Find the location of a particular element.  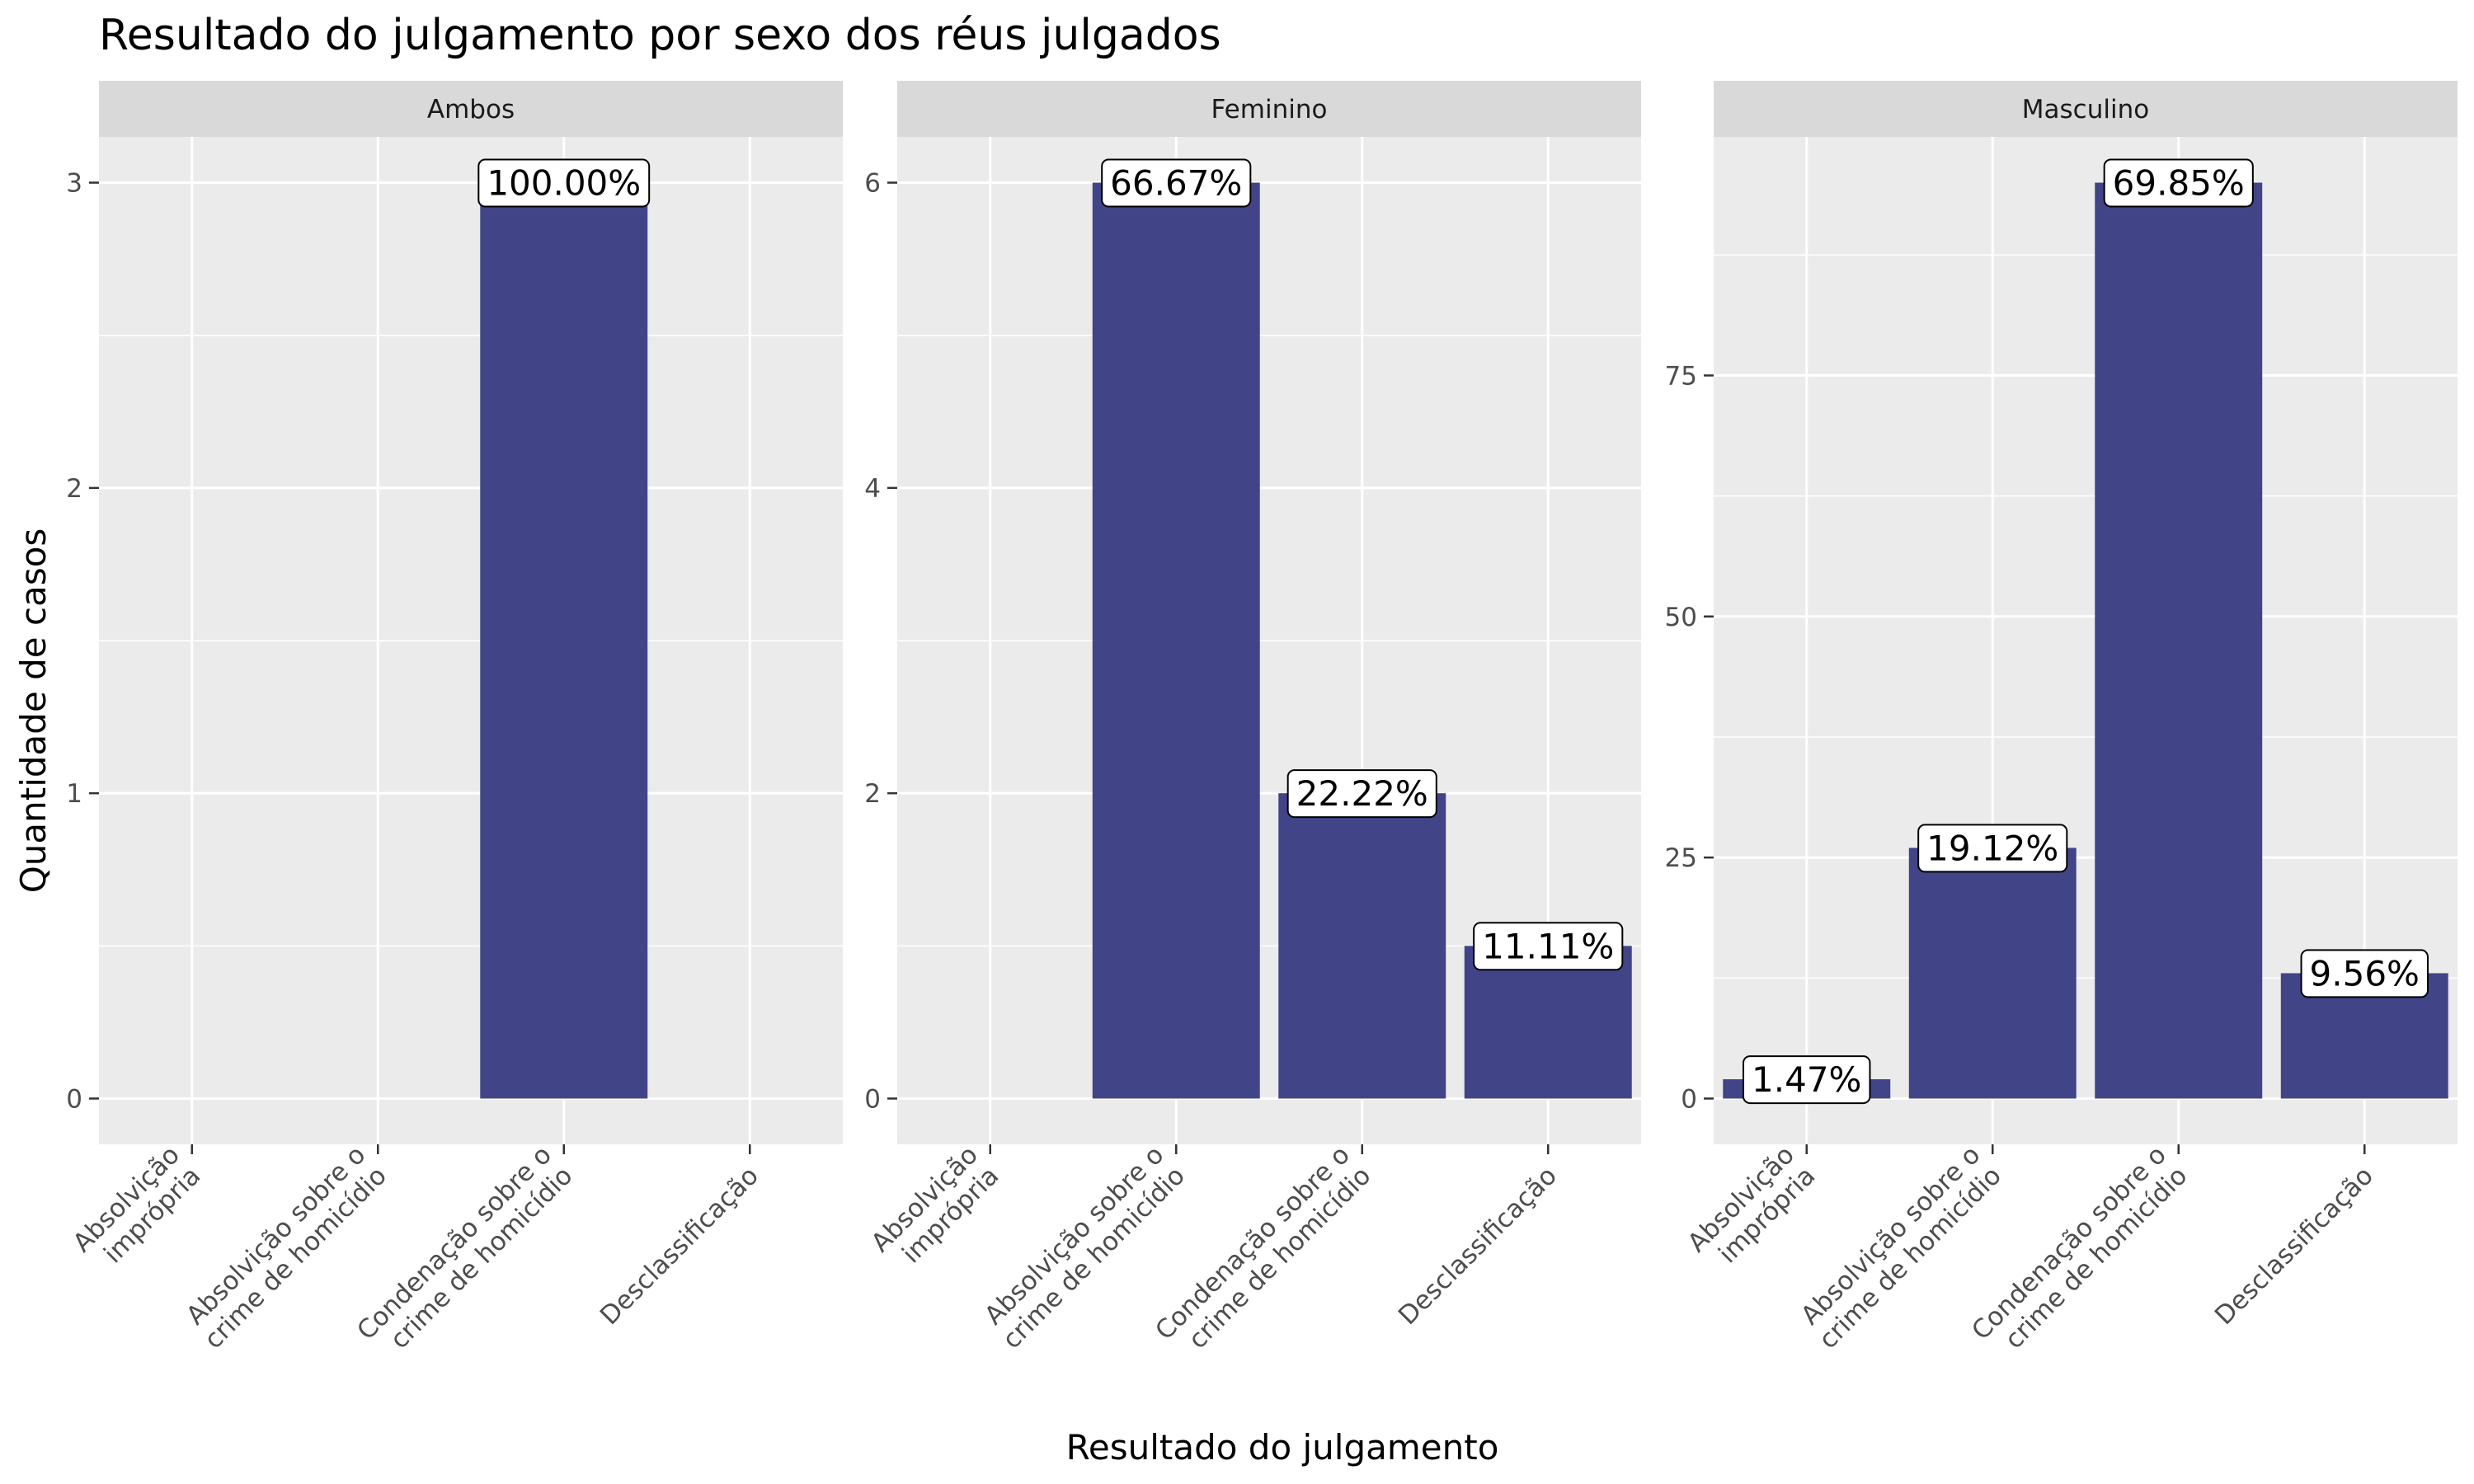

facet-strip-ambos is located at coordinates (471, 109).